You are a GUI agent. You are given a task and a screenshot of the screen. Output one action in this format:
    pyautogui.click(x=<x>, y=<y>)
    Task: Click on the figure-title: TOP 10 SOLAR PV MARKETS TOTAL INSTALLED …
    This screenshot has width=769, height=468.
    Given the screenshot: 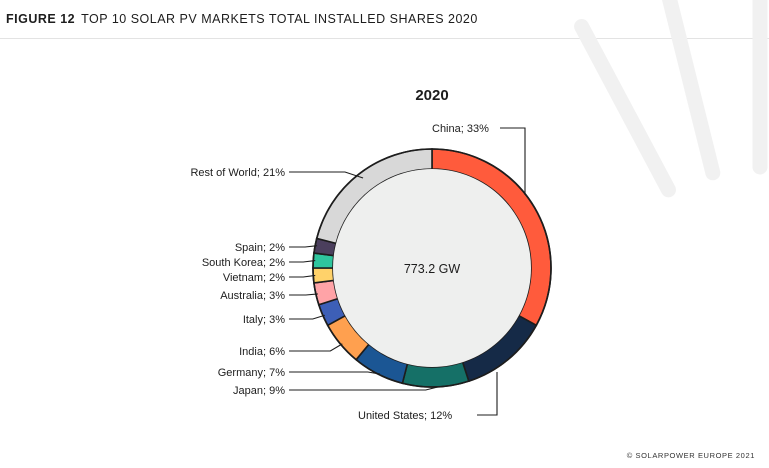 What is the action you would take?
    pyautogui.click(x=279, y=19)
    